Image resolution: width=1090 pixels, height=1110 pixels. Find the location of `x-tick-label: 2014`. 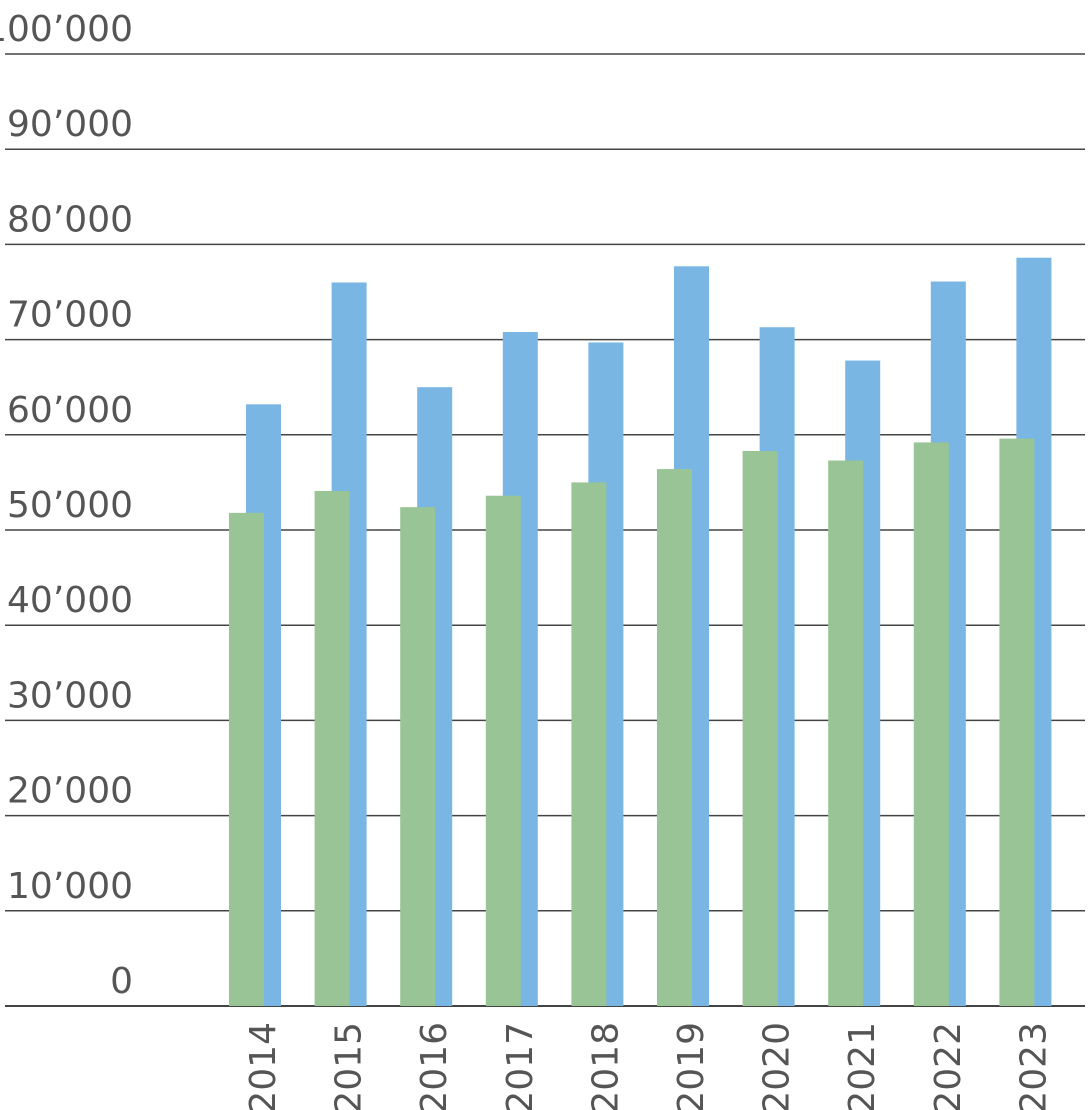

x-tick-label: 2014 is located at coordinates (263, 1066).